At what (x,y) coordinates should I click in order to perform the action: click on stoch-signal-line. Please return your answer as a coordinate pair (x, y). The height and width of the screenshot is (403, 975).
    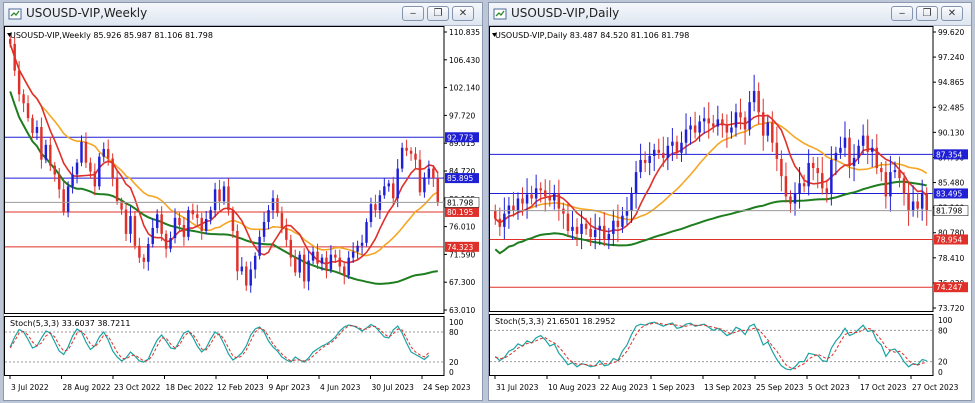
    Looking at the image, I should click on (711, 346).